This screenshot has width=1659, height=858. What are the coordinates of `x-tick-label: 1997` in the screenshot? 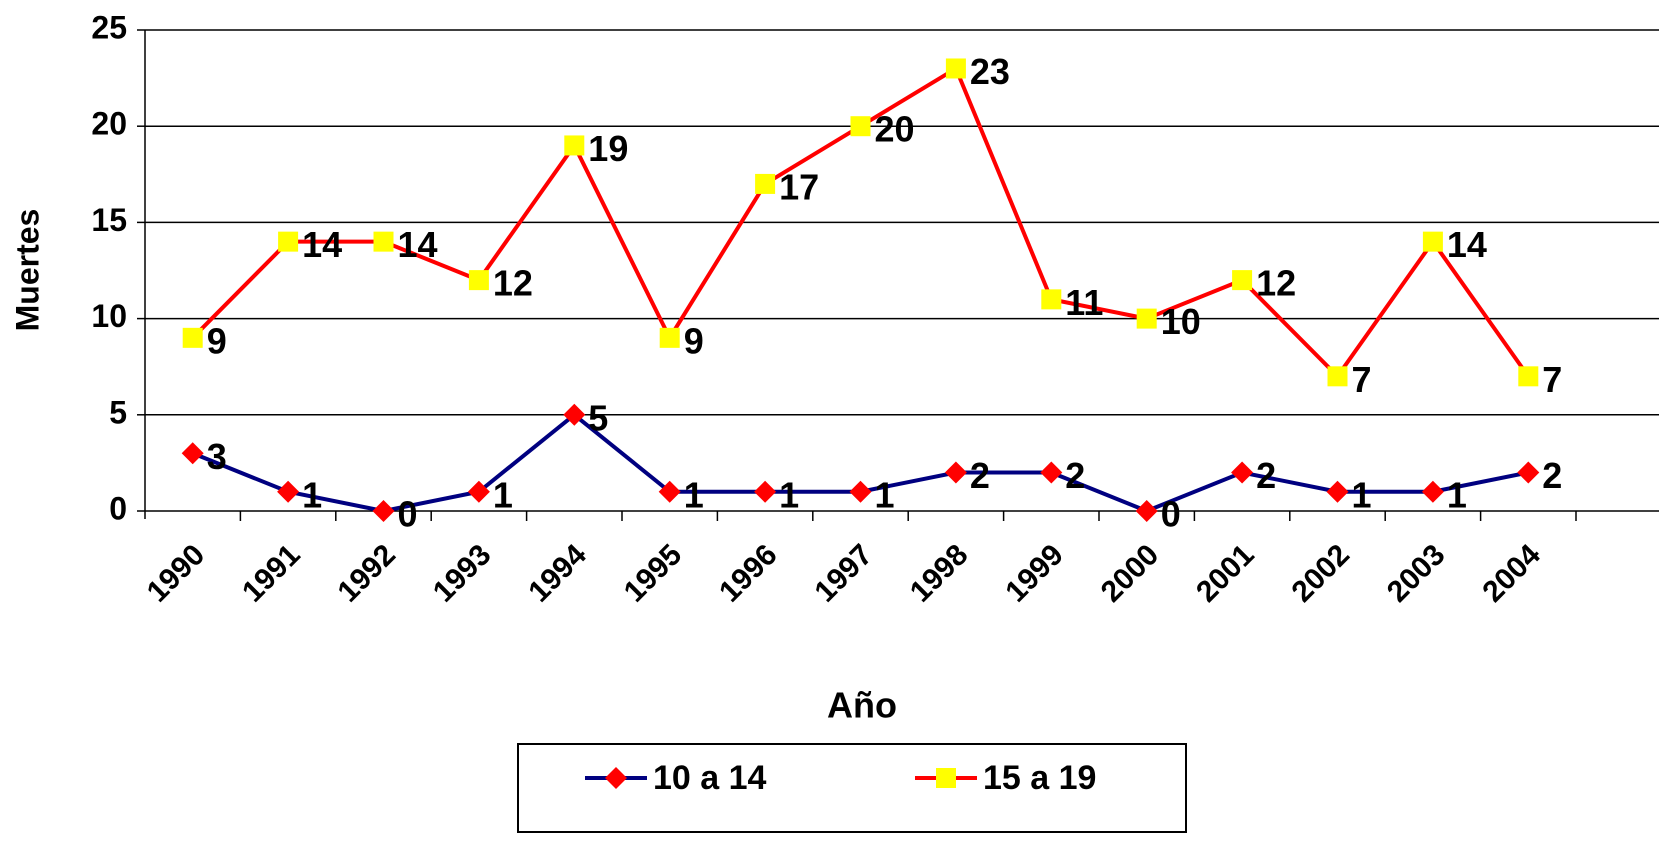 It's located at (844, 573).